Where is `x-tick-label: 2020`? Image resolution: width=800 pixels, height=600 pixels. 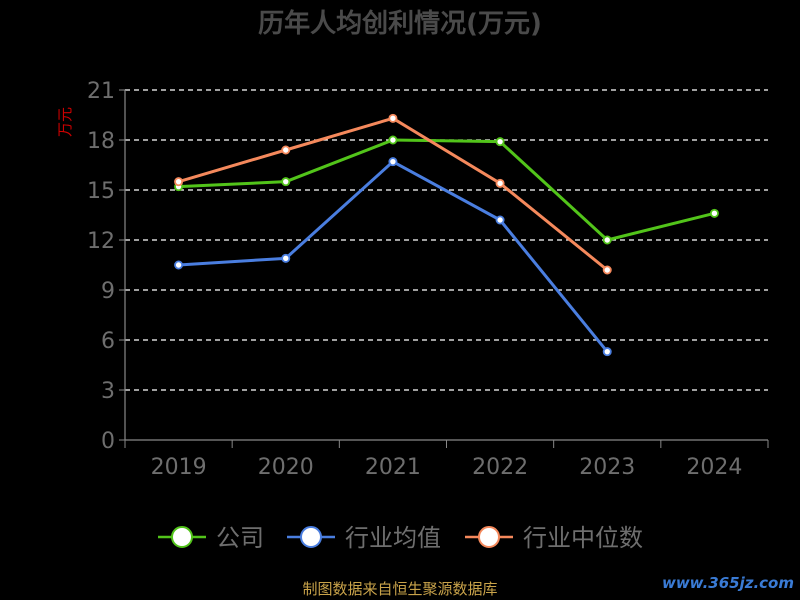
x-tick-label: 2020 is located at coordinates (286, 467).